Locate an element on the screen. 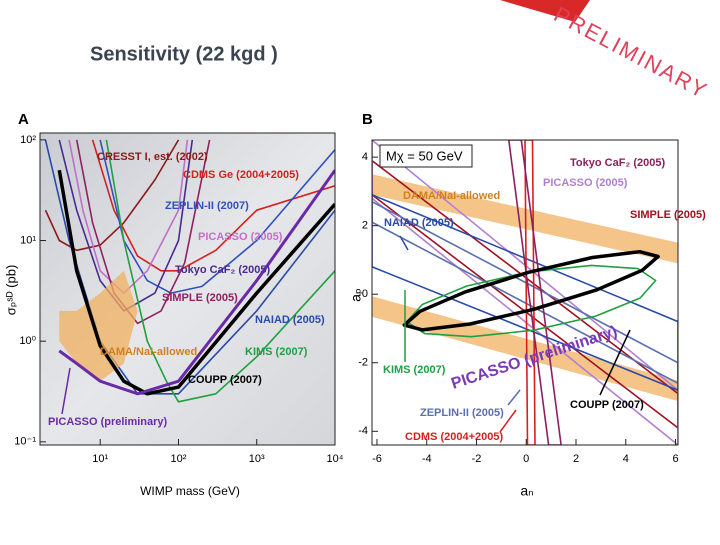 This screenshot has height=545, width=720. x-tick-label: 10³ is located at coordinates (257, 459).